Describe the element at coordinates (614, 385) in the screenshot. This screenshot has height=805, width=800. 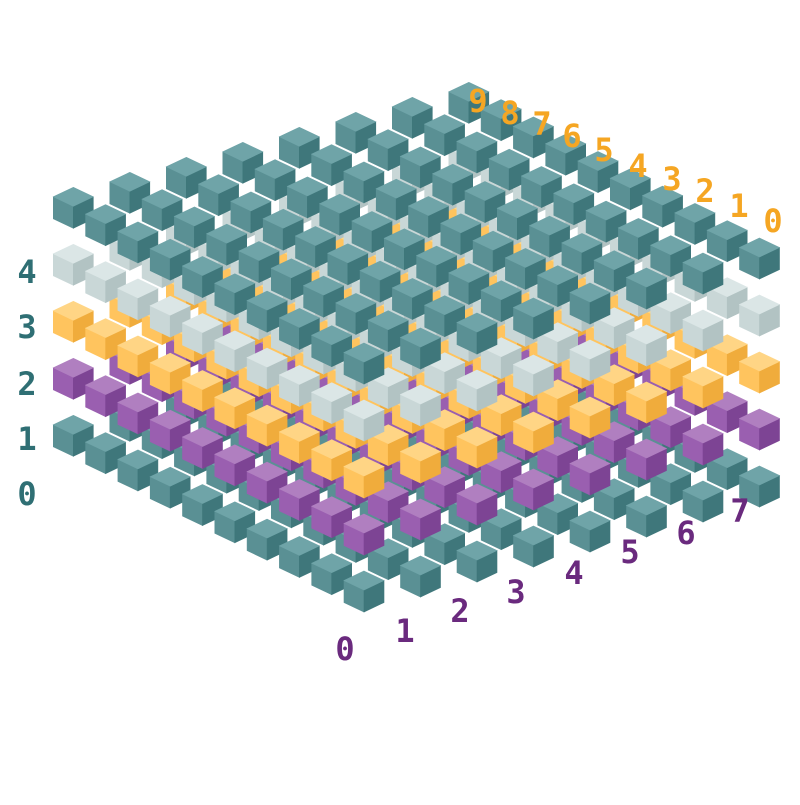
I see `cube-l2-r5-c1` at that location.